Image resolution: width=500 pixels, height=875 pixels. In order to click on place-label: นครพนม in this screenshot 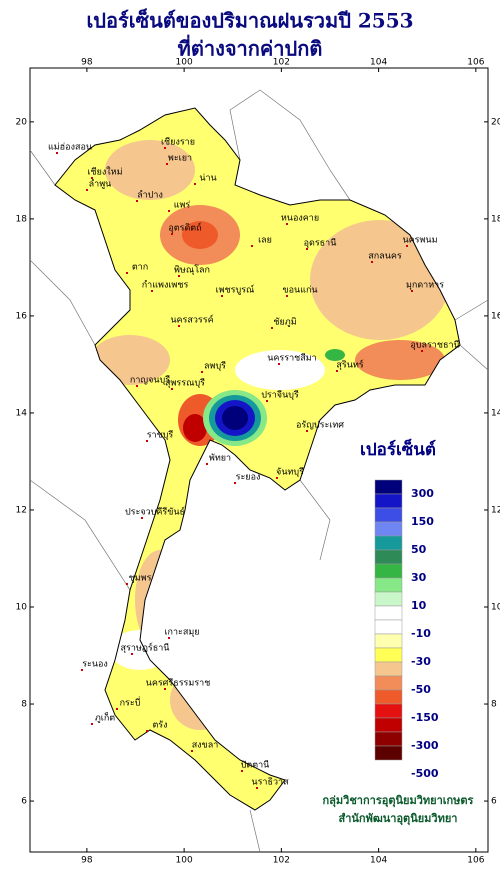, I will do `click(419, 241)`.